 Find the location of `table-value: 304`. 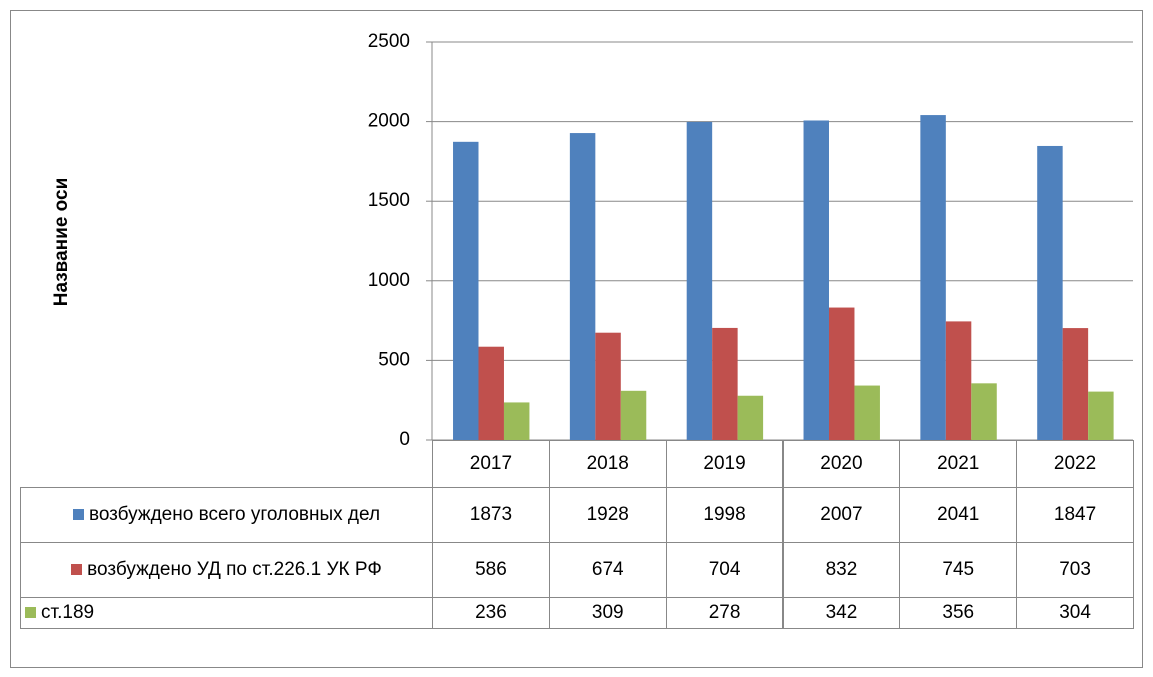

table-value: 304 is located at coordinates (1075, 613).